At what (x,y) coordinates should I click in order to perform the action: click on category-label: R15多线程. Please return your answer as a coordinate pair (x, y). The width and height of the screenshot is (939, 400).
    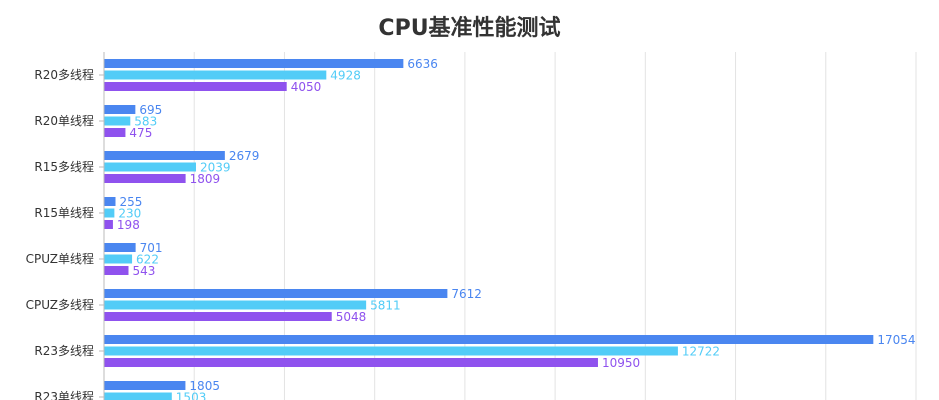
    Looking at the image, I should click on (64, 166).